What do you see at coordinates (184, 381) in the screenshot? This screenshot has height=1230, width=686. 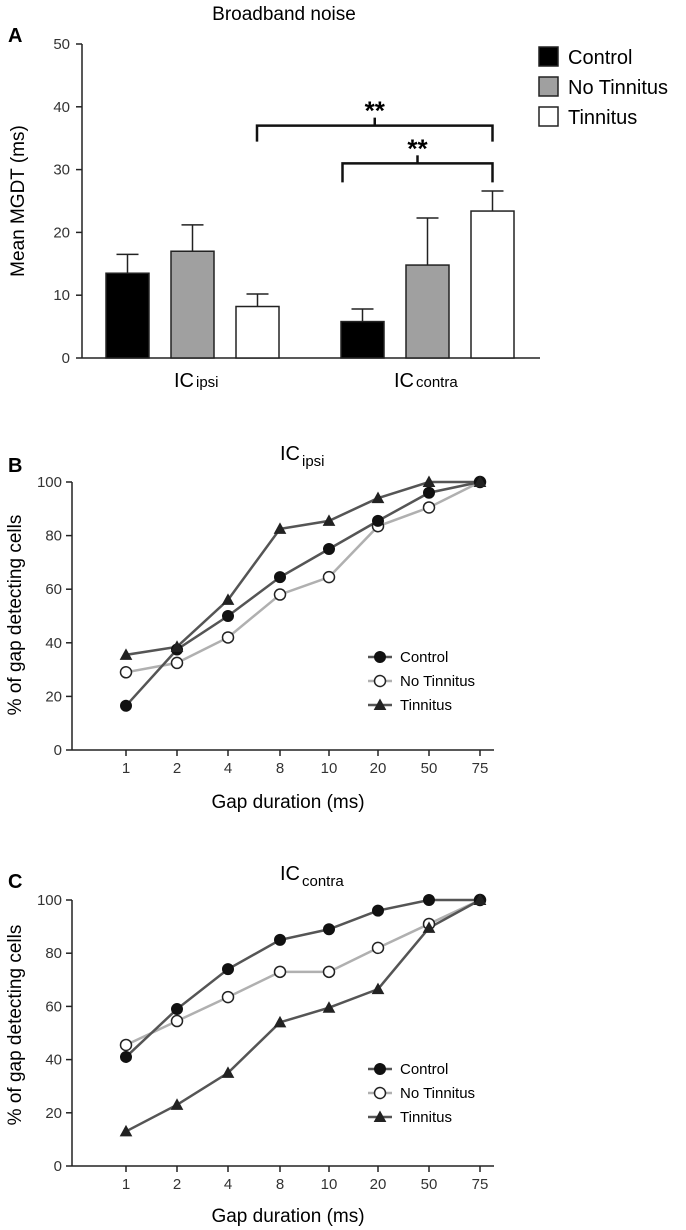 I see `group-label-ic-ipsi-base: IC` at bounding box center [184, 381].